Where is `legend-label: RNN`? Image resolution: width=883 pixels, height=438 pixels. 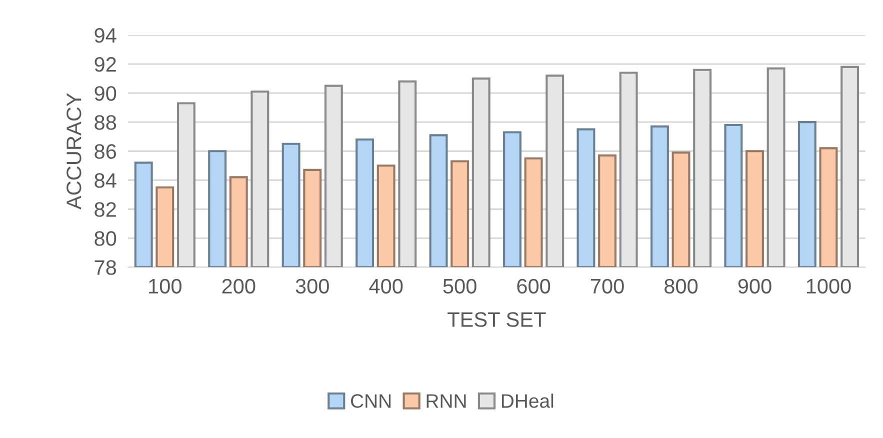
legend-label: RNN is located at coordinates (446, 401).